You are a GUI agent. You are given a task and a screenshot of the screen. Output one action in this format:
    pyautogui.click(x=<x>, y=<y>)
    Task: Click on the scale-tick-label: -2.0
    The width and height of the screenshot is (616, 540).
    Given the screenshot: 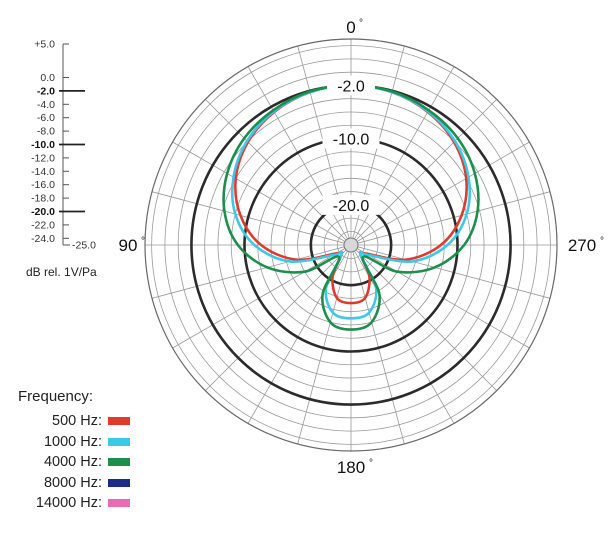 What is the action you would take?
    pyautogui.click(x=46, y=91)
    